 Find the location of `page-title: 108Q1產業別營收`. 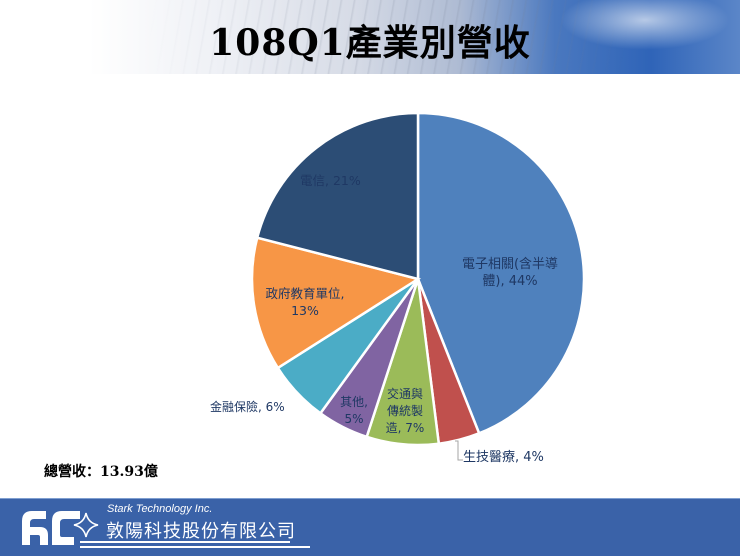

page-title: 108Q1產業別營收 is located at coordinates (370, 43).